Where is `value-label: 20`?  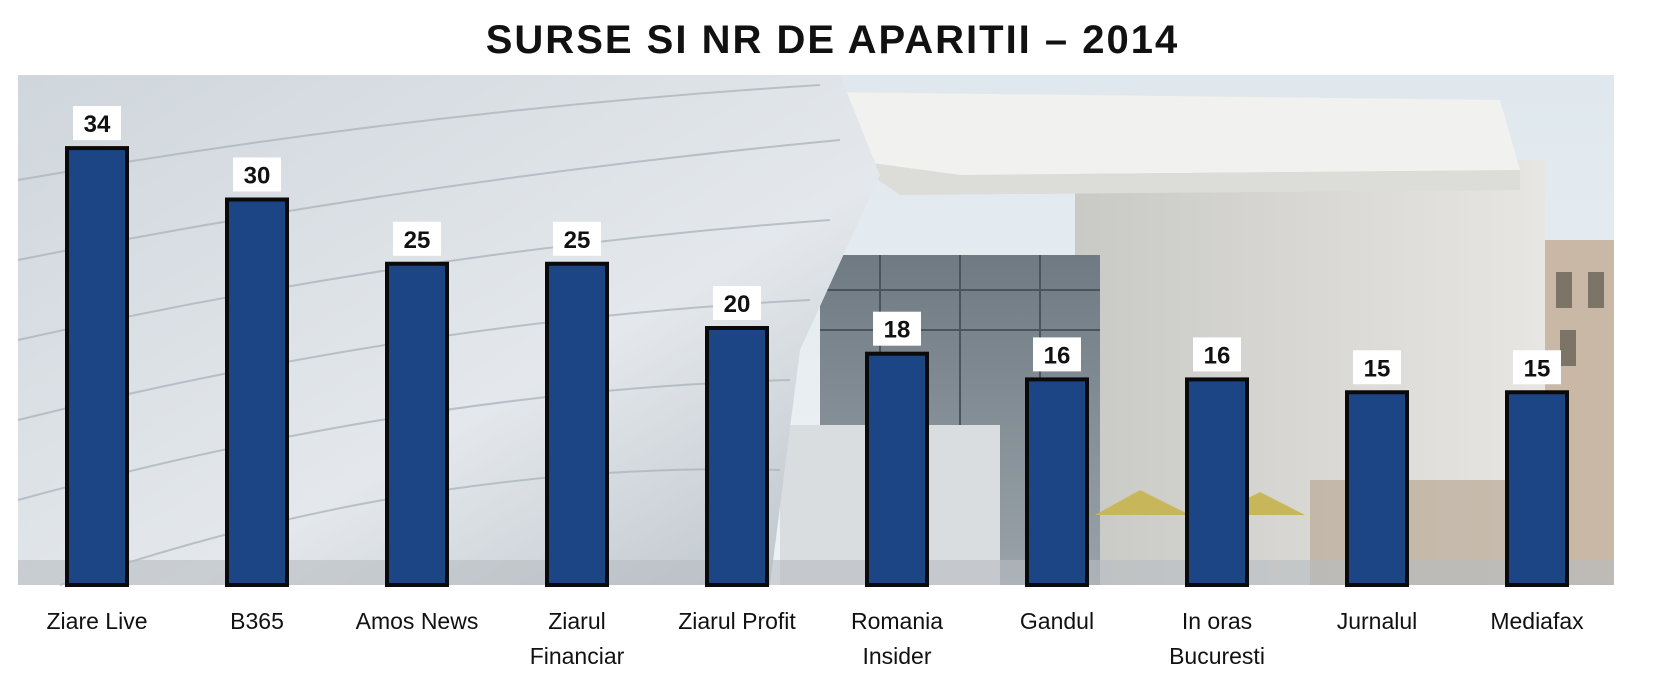 value-label: 20 is located at coordinates (737, 304).